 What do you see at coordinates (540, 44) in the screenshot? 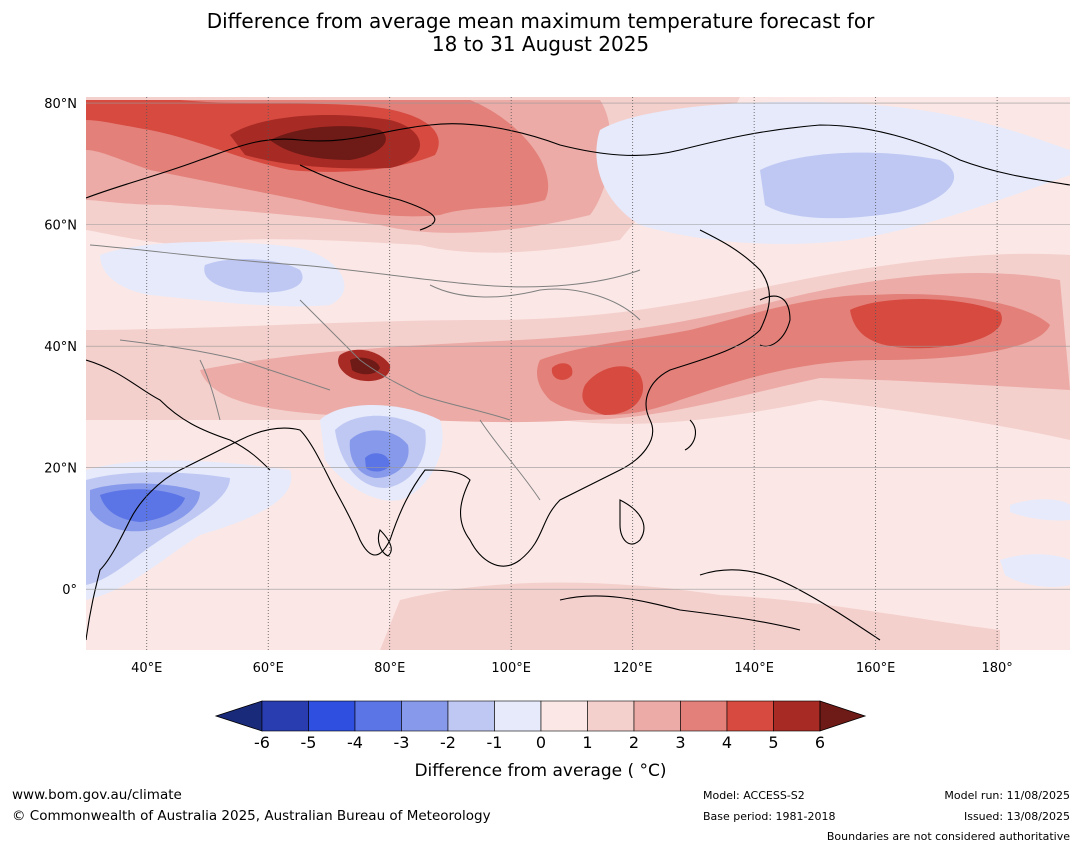
I see `title-line-2: 18 to 31 August 2025` at bounding box center [540, 44].